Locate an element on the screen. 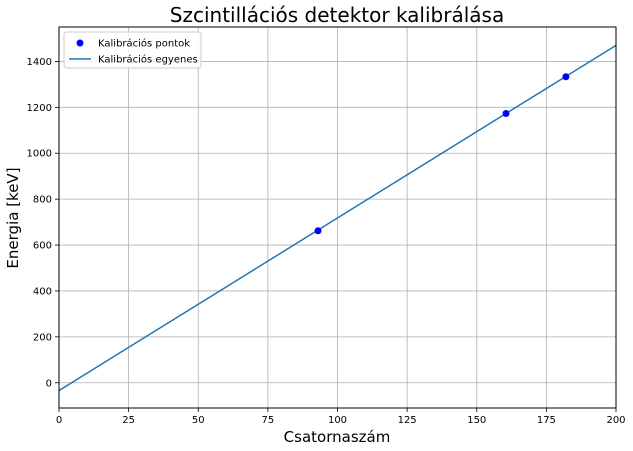  legend-box is located at coordinates (132, 50).